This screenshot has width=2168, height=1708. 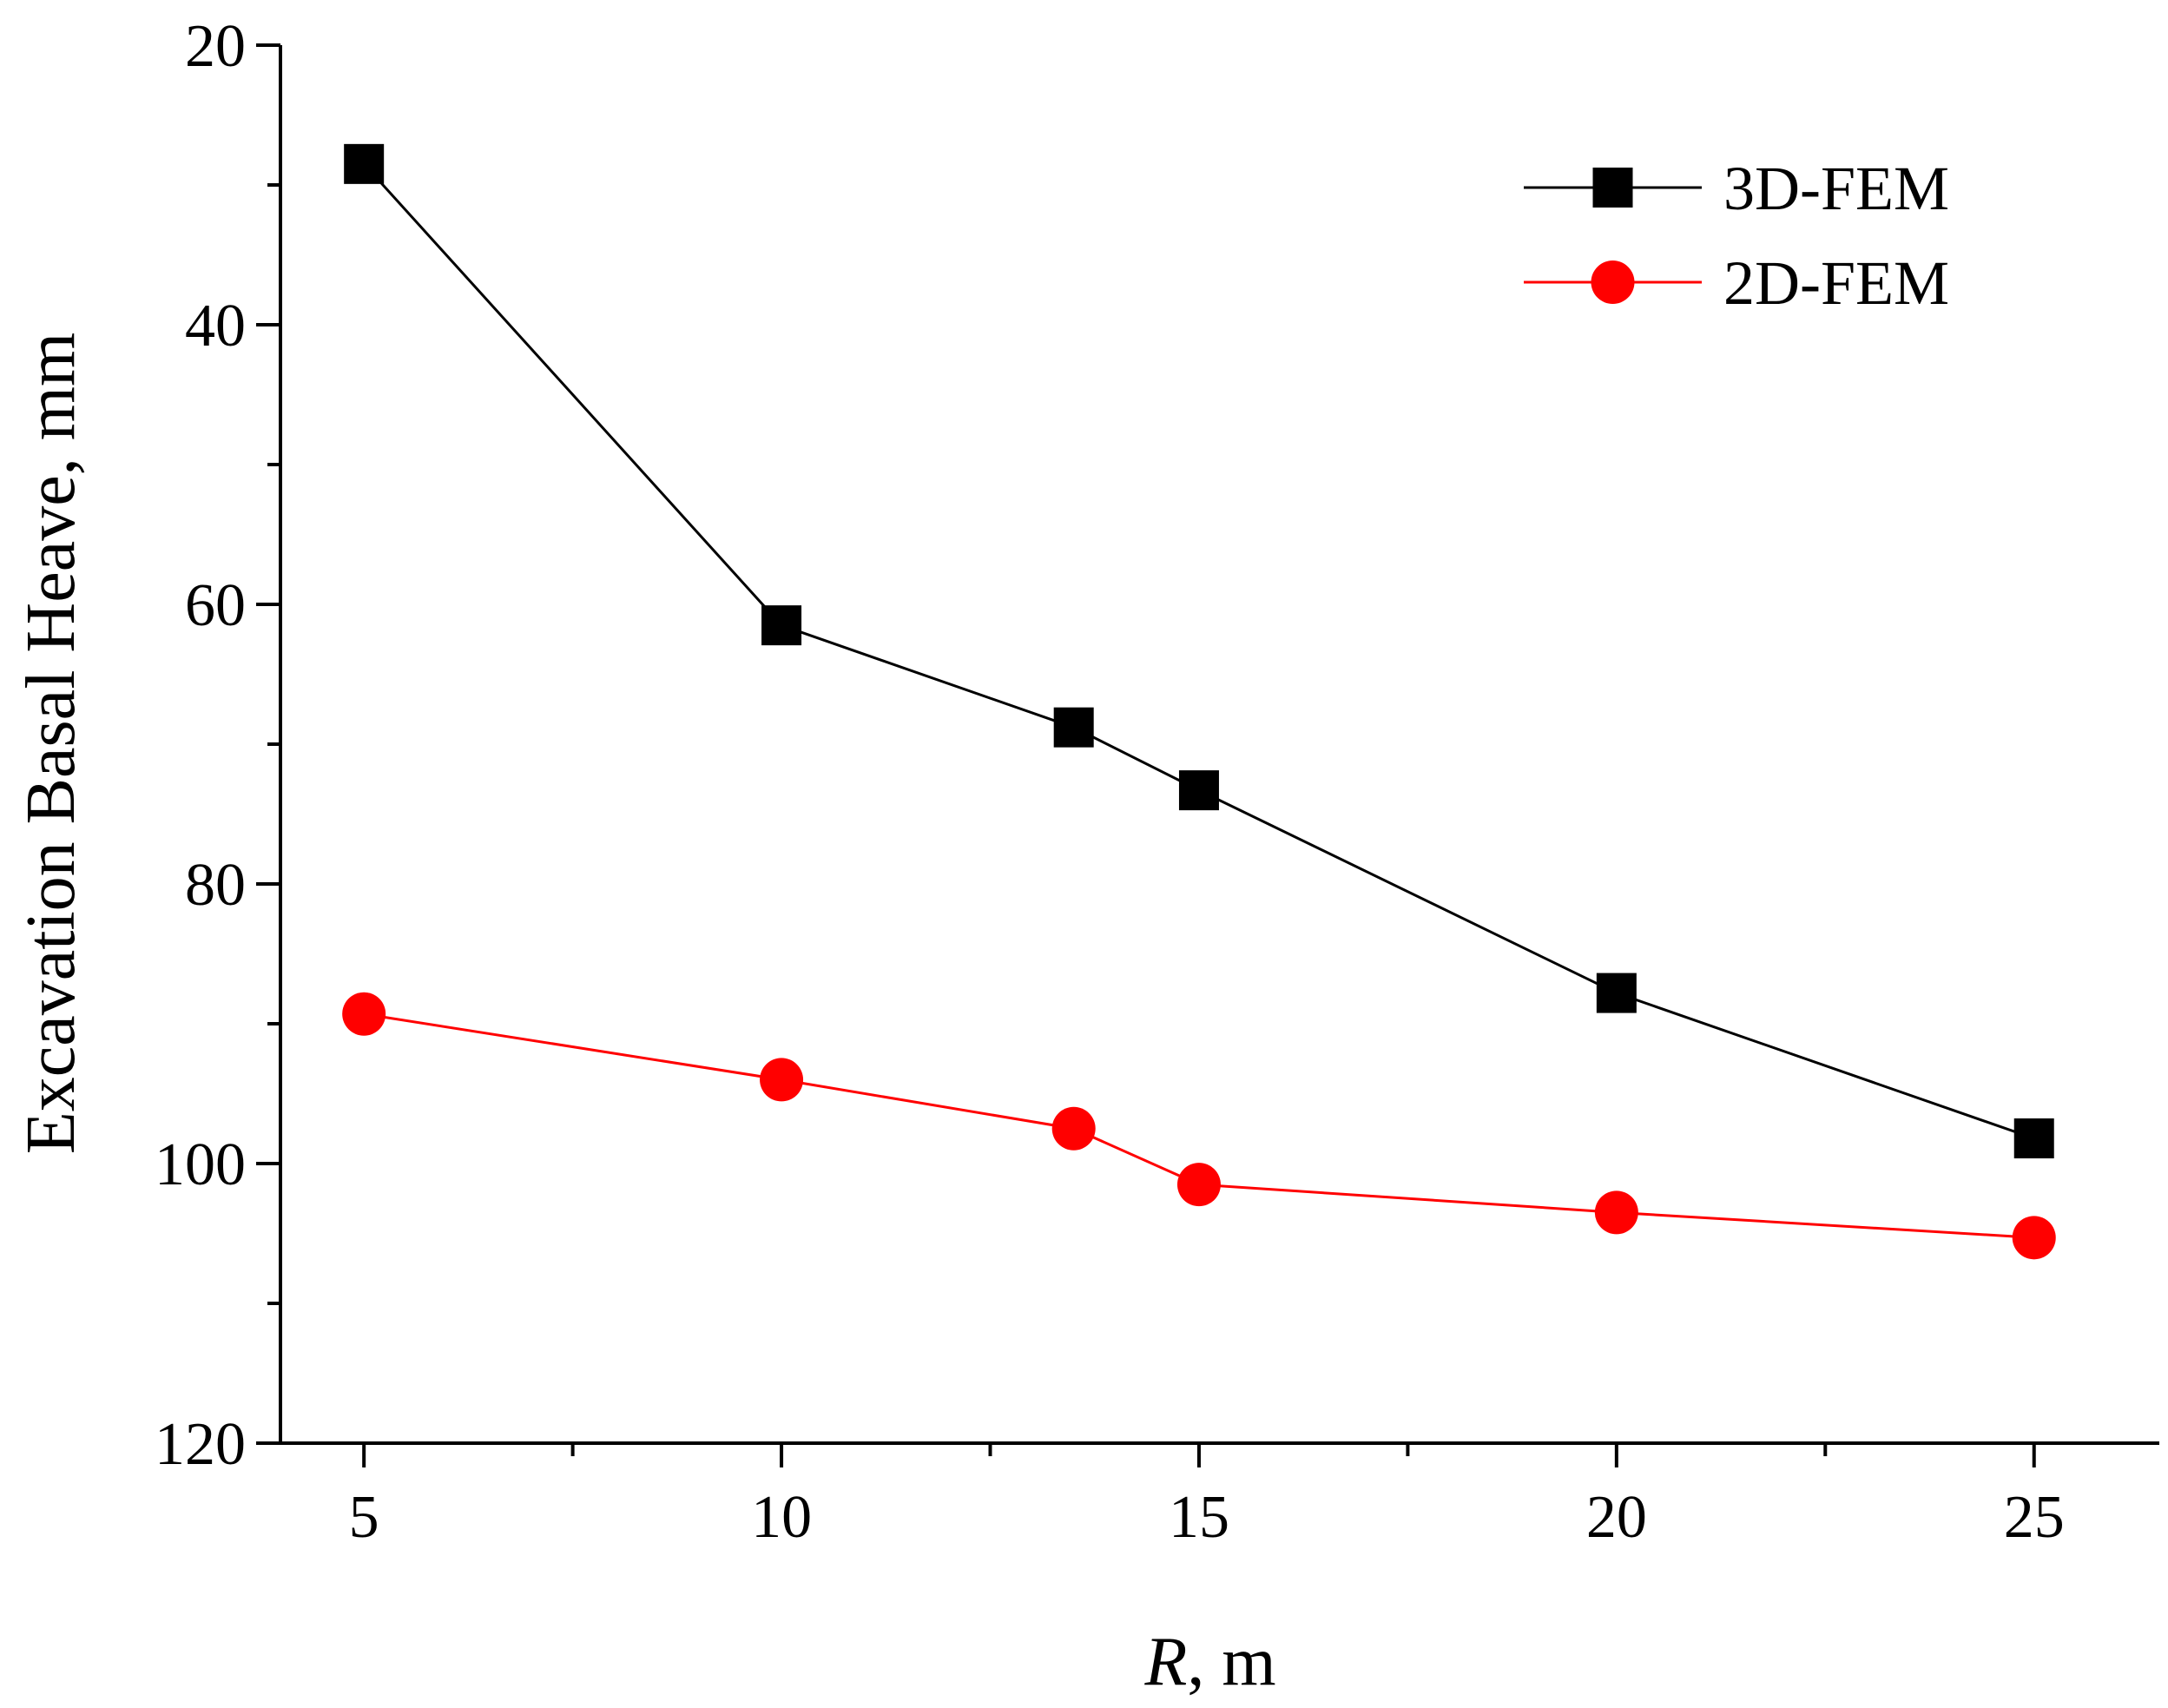 I want to click on series-line, so click(x=1198, y=1125).